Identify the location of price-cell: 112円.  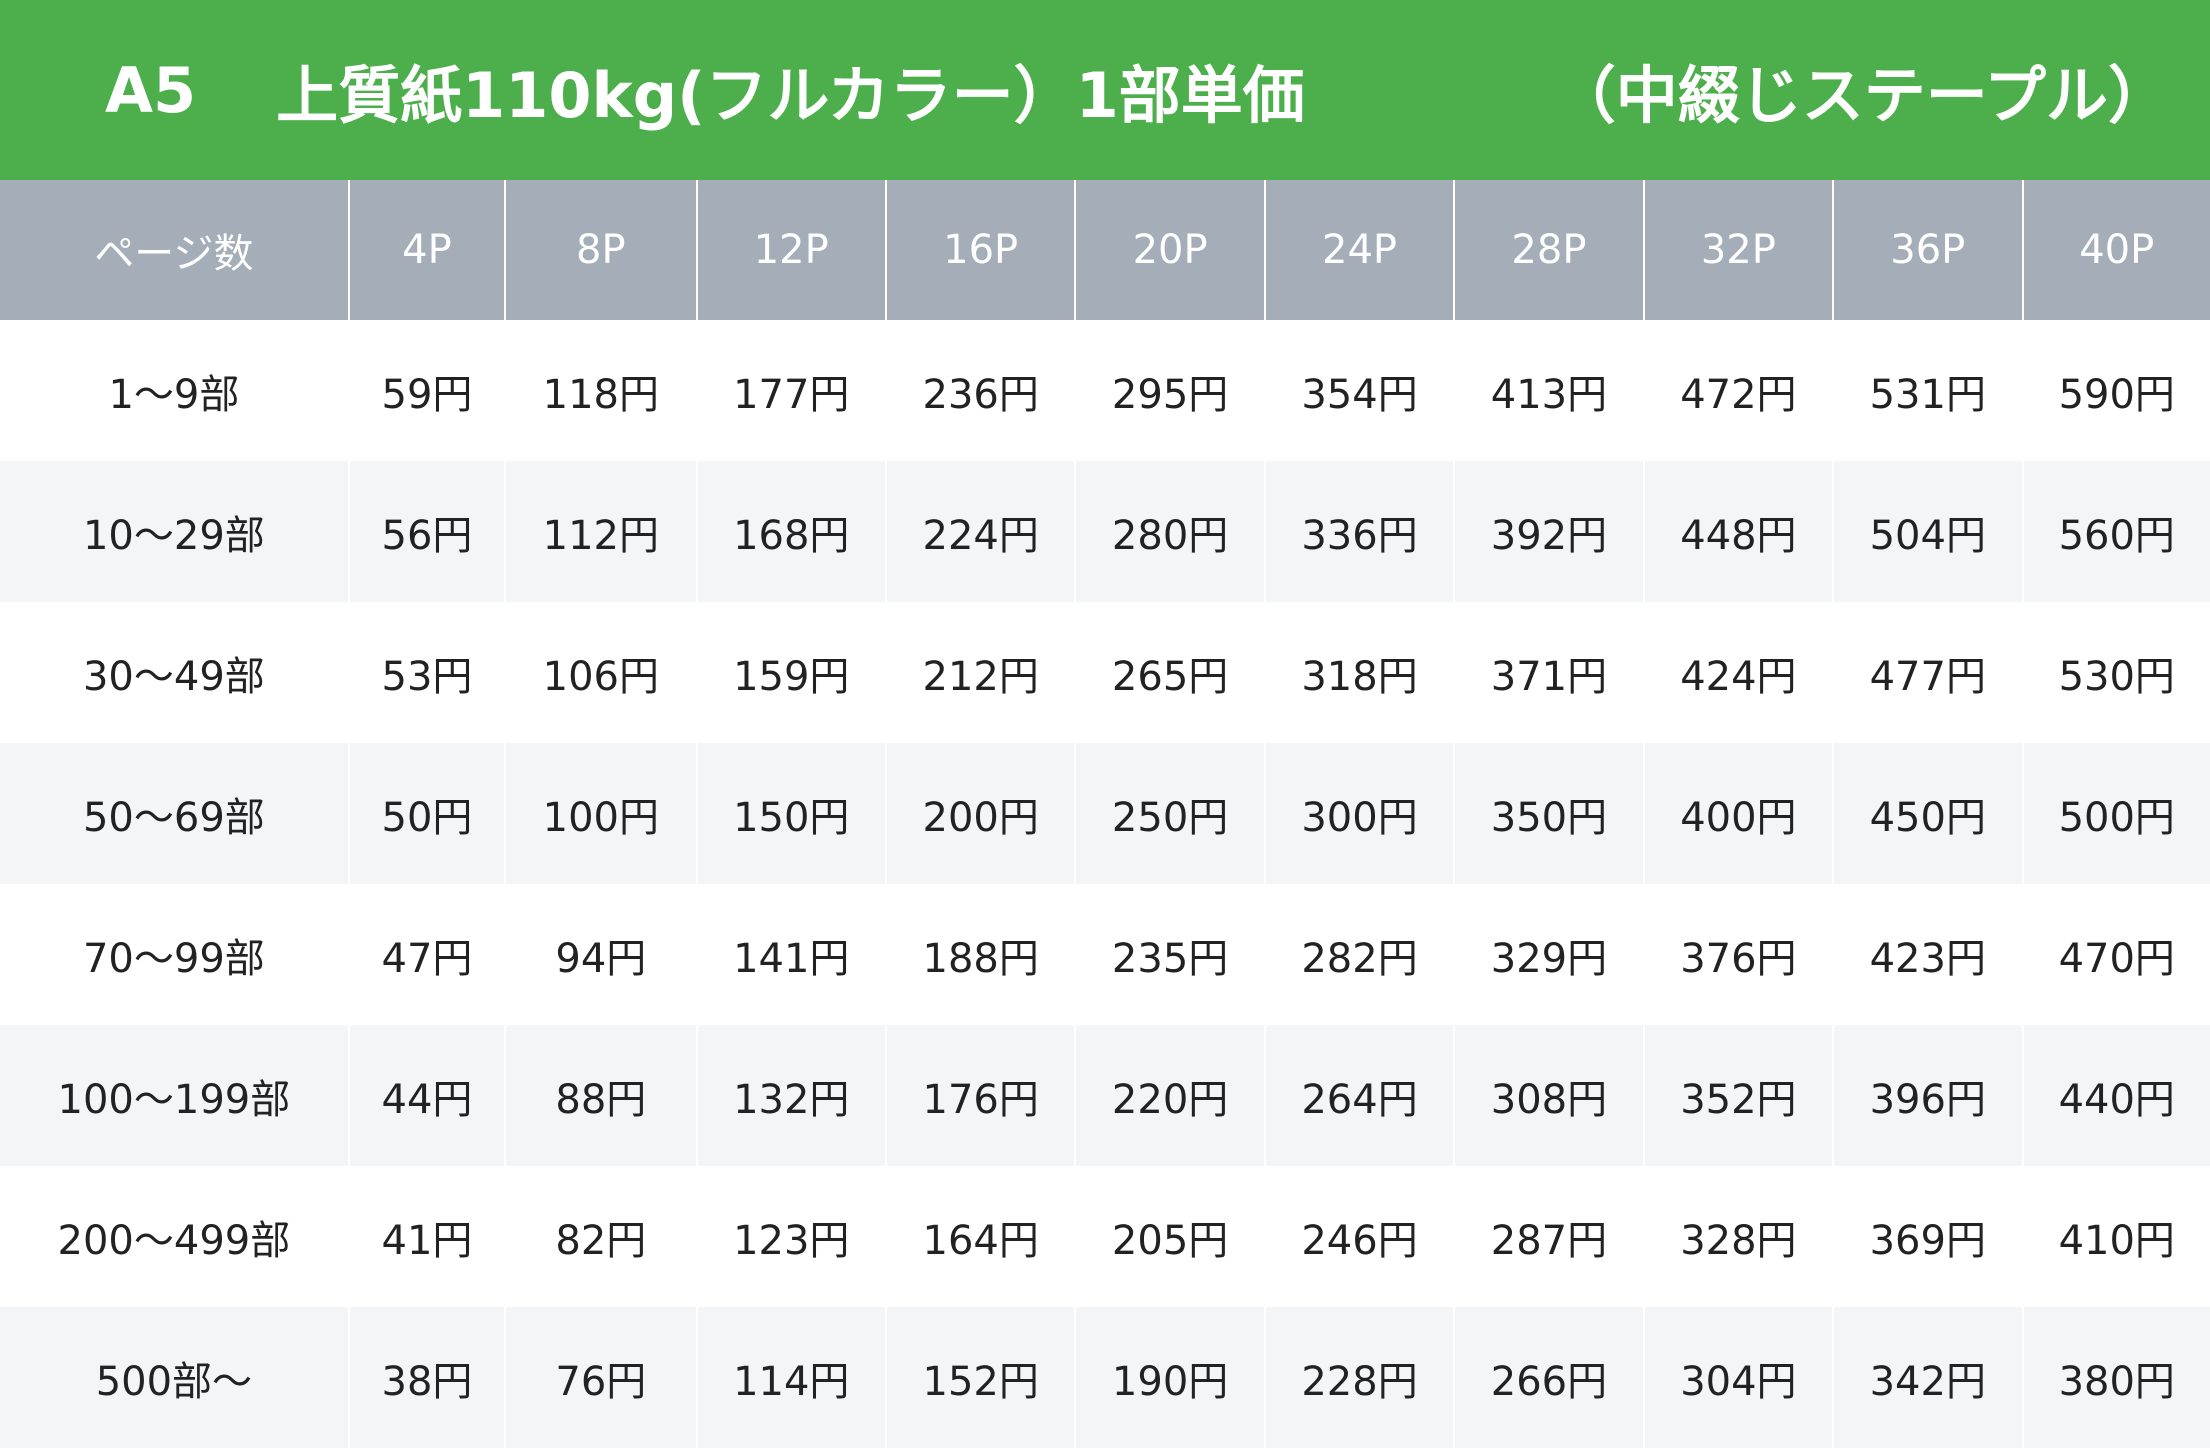
(599, 531).